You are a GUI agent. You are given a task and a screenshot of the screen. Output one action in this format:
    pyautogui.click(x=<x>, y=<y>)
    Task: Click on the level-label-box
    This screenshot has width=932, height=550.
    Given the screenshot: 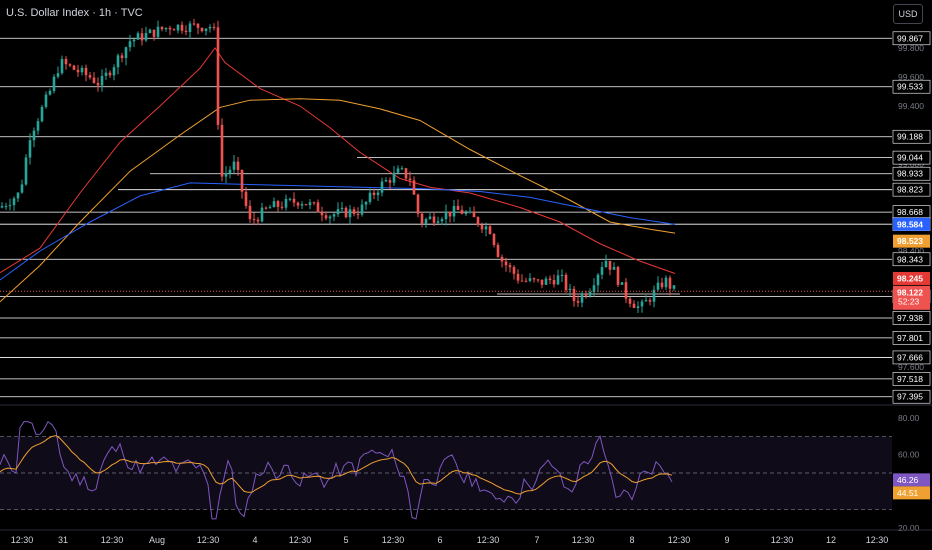 What is the action you would take?
    pyautogui.click(x=911, y=318)
    